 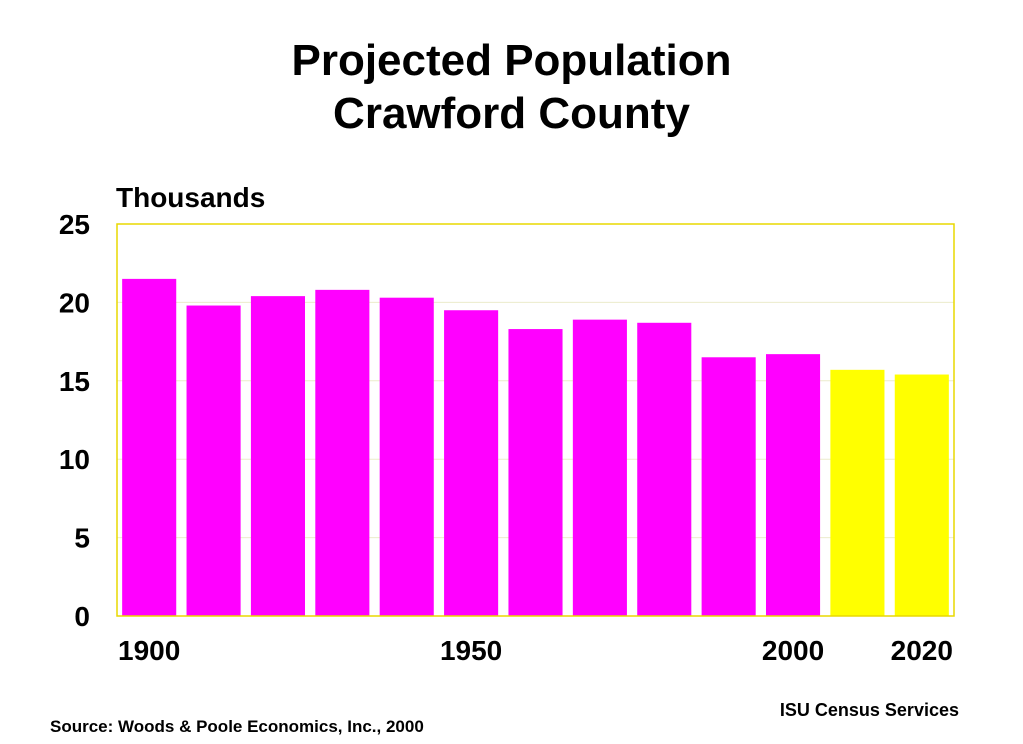 I want to click on y-tick-label: 0, so click(x=82, y=616).